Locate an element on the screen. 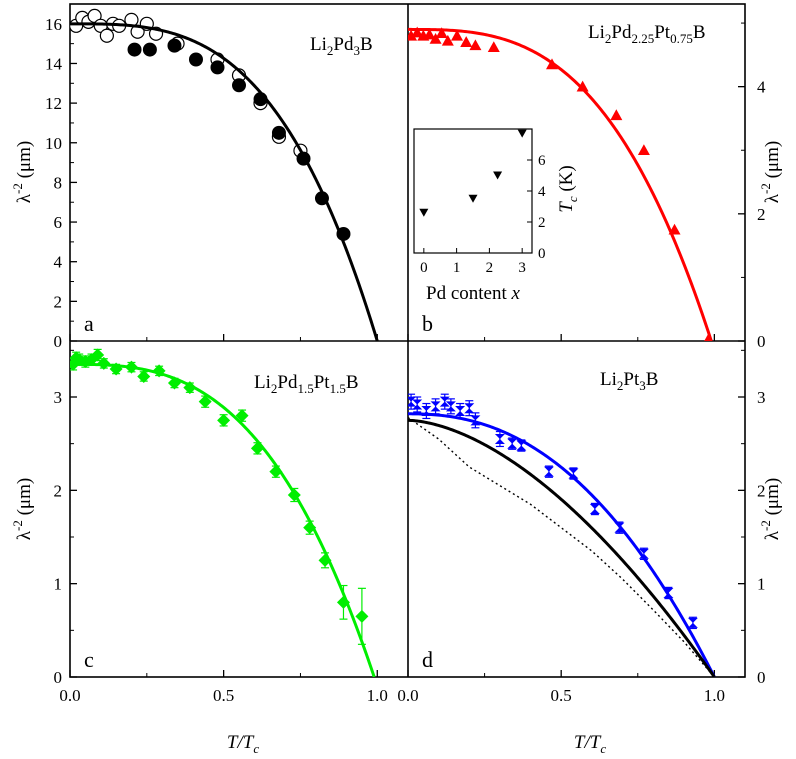  data-point-open-circle is located at coordinates (106, 35).